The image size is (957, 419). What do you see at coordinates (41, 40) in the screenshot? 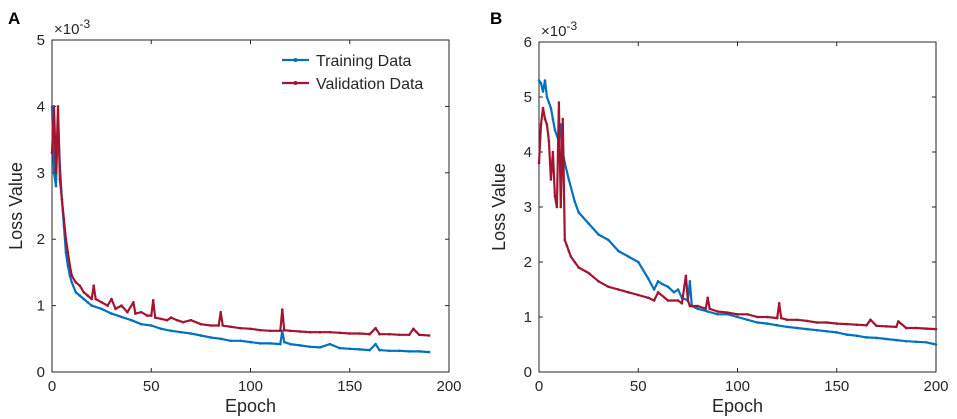
I see `y-tick-label: 5` at bounding box center [41, 40].